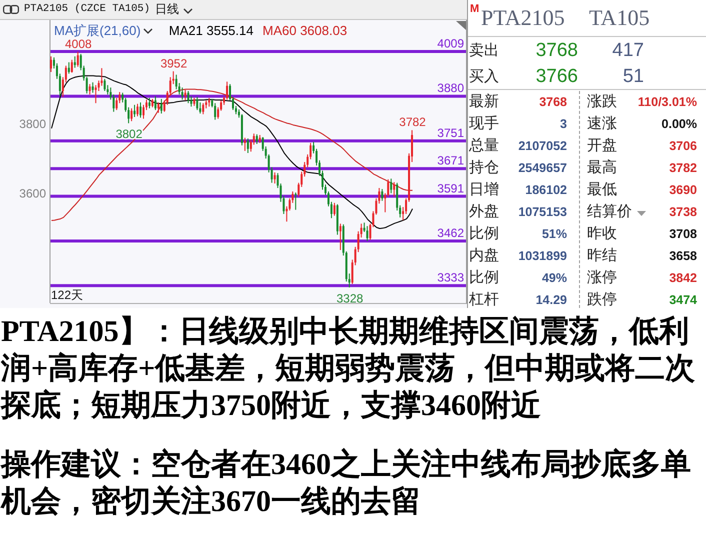 The image size is (706, 554). I want to click on text: 昨收, so click(602, 234).